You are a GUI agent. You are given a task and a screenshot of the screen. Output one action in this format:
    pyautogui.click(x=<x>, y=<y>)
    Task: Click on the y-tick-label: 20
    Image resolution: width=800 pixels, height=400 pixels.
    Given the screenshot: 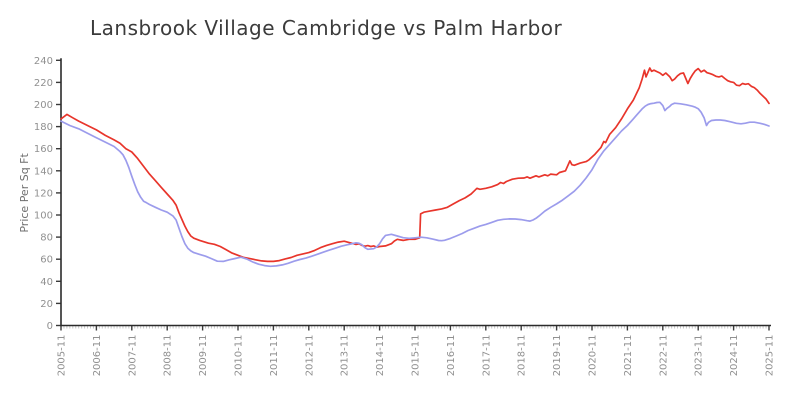 What is the action you would take?
    pyautogui.click(x=46, y=304)
    